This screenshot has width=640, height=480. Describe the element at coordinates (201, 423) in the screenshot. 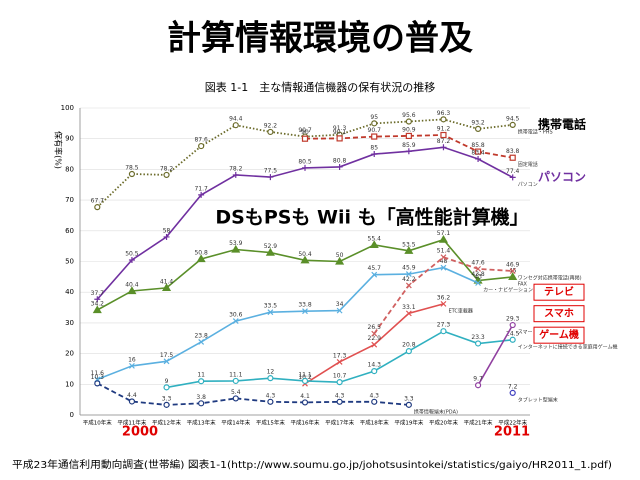

I see `x-tick-label: 平成13年末` at that location.